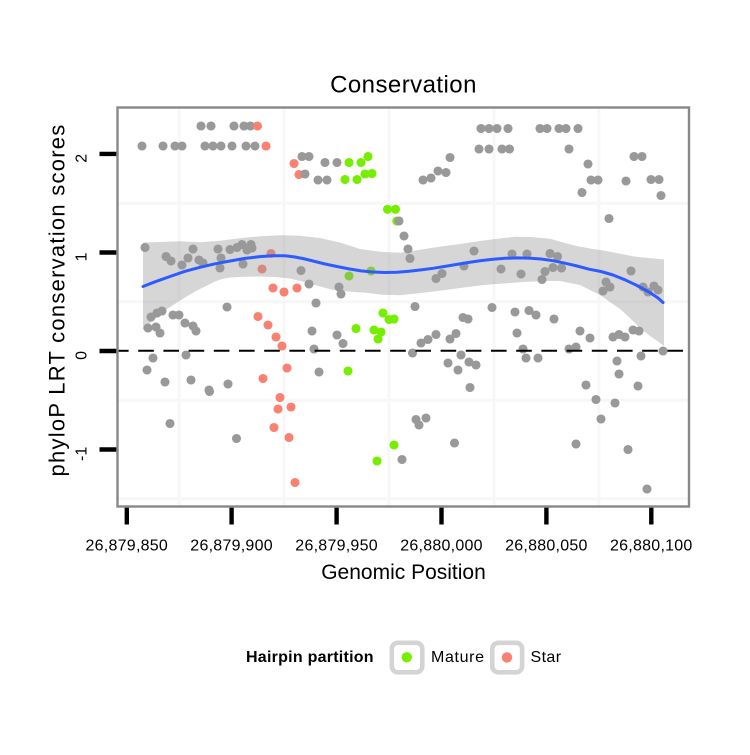 This screenshot has width=750, height=755. Describe the element at coordinates (82, 454) in the screenshot. I see `svg-text: -1` at that location.